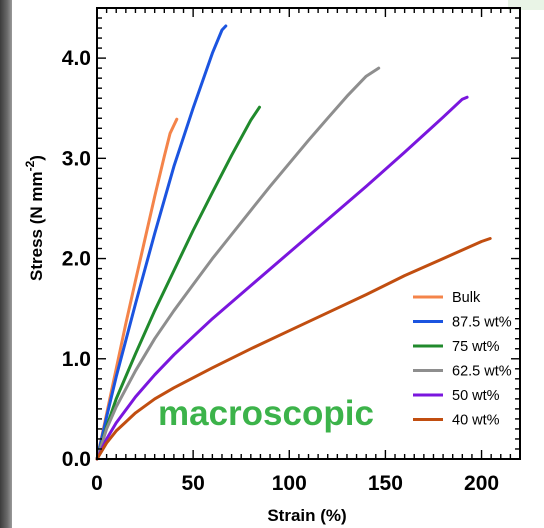 The height and width of the screenshot is (528, 544). Describe the element at coordinates (97, 483) in the screenshot. I see `x-tick-label: 0` at that location.